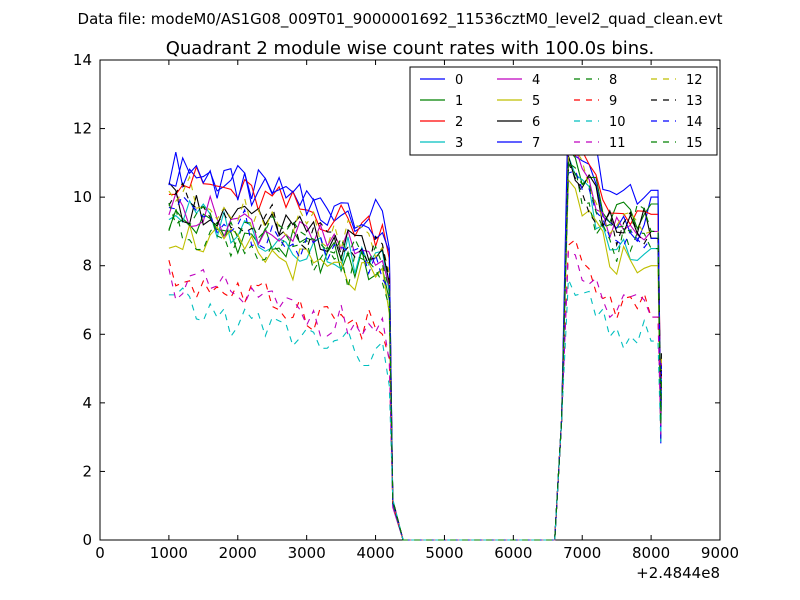 This screenshot has height=600, width=800. What do you see at coordinates (87, 266) in the screenshot?
I see `y-tick-label: 8` at bounding box center [87, 266].